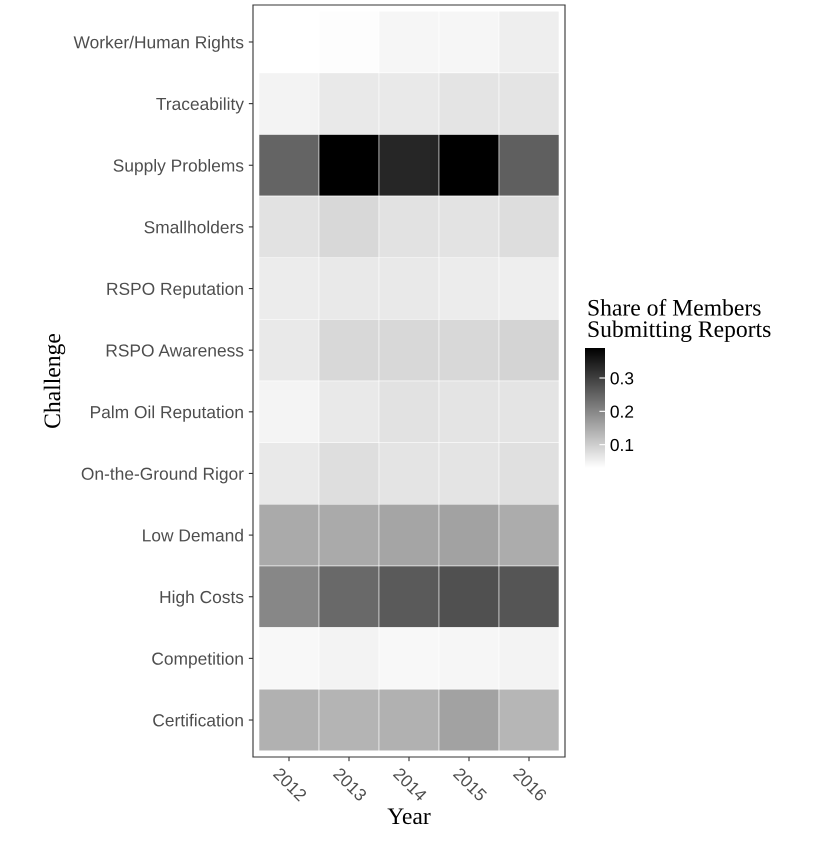  What do you see at coordinates (409, 816) in the screenshot?
I see `x-axis-title: Year` at bounding box center [409, 816].